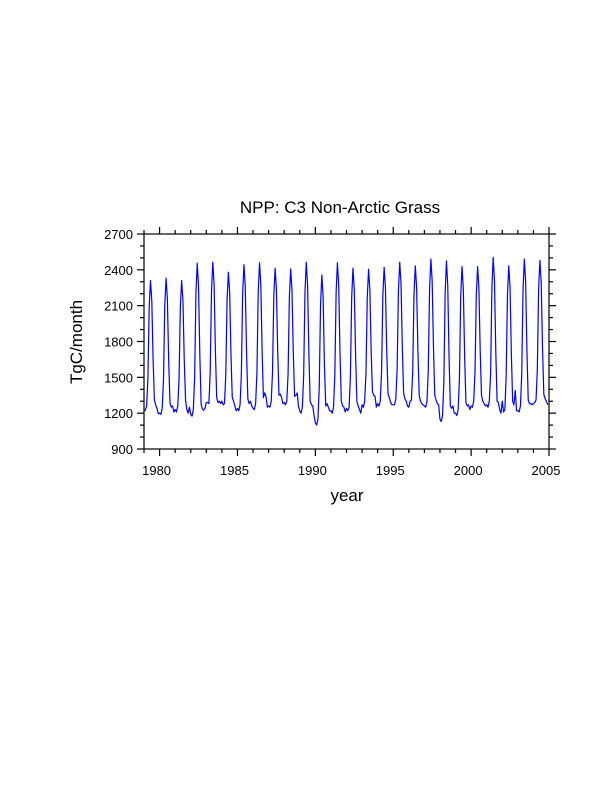 This screenshot has width=612, height=792. Describe the element at coordinates (390, 470) in the screenshot. I see `x-tick-label: 1995` at that location.